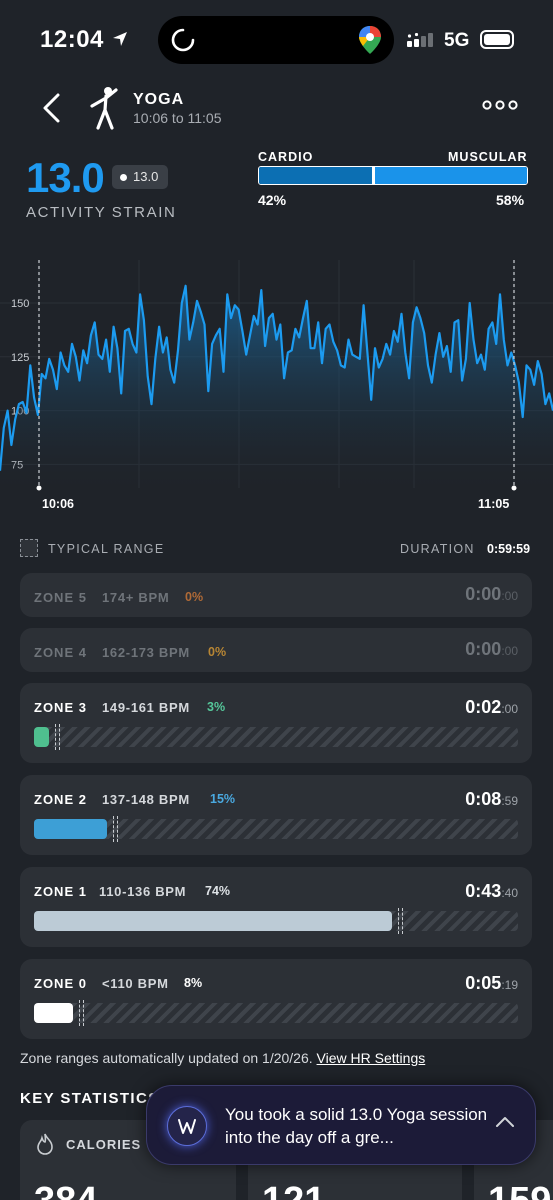  What do you see at coordinates (58, 504) in the screenshot?
I see `chart-start-time: 10:06` at bounding box center [58, 504].